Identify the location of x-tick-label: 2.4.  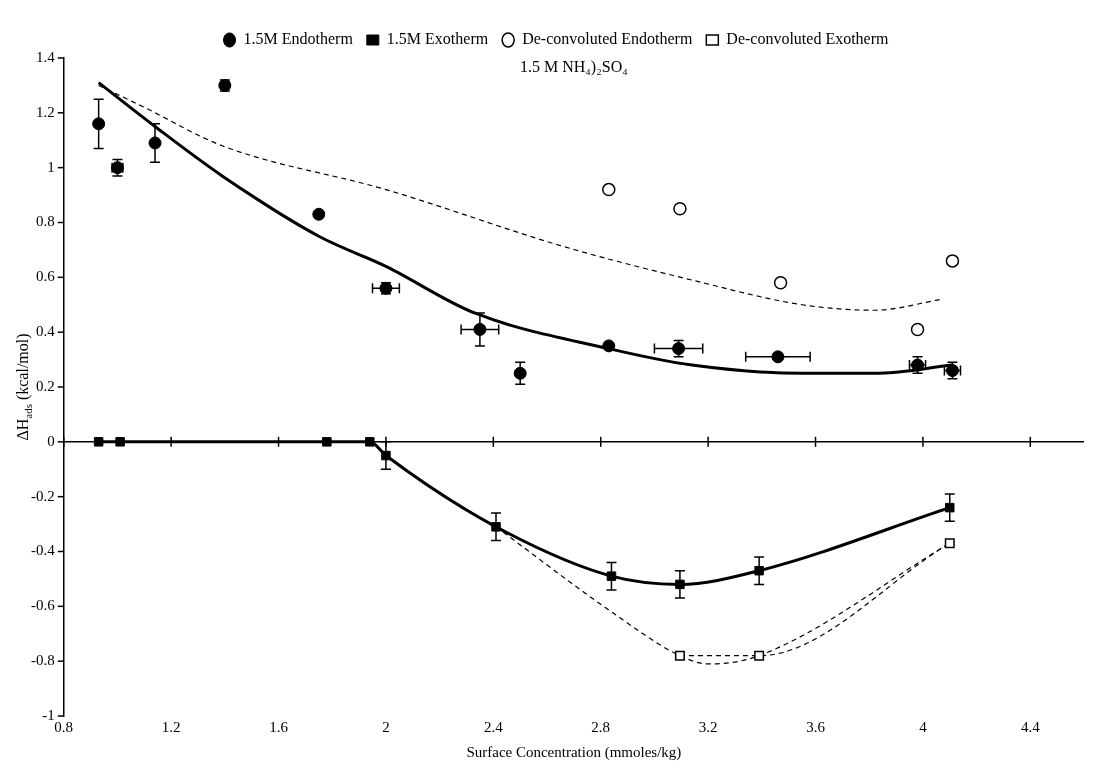
(493, 726).